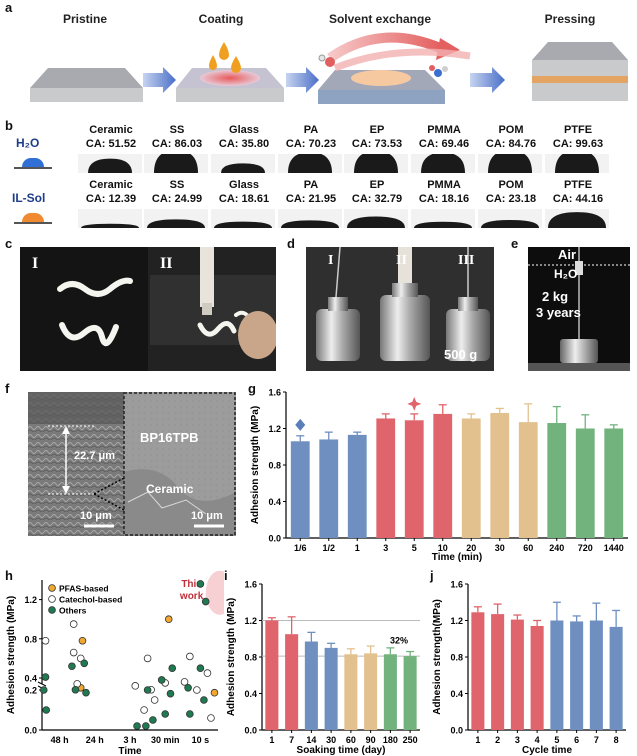 This screenshot has height=756, width=637. Describe the element at coordinates (95, 740) in the screenshot. I see `x-tick-label-1: 24 h` at that location.